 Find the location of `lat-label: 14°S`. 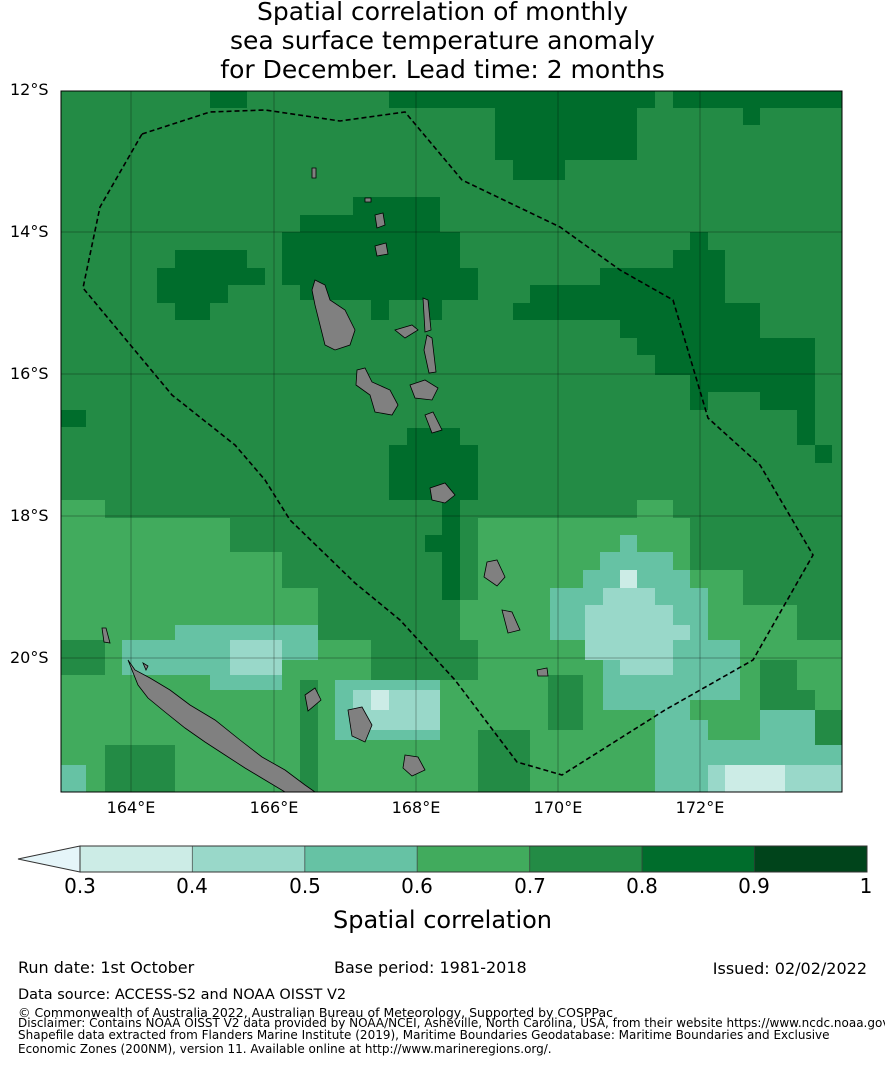

lat-label: 14°S is located at coordinates (29, 231).